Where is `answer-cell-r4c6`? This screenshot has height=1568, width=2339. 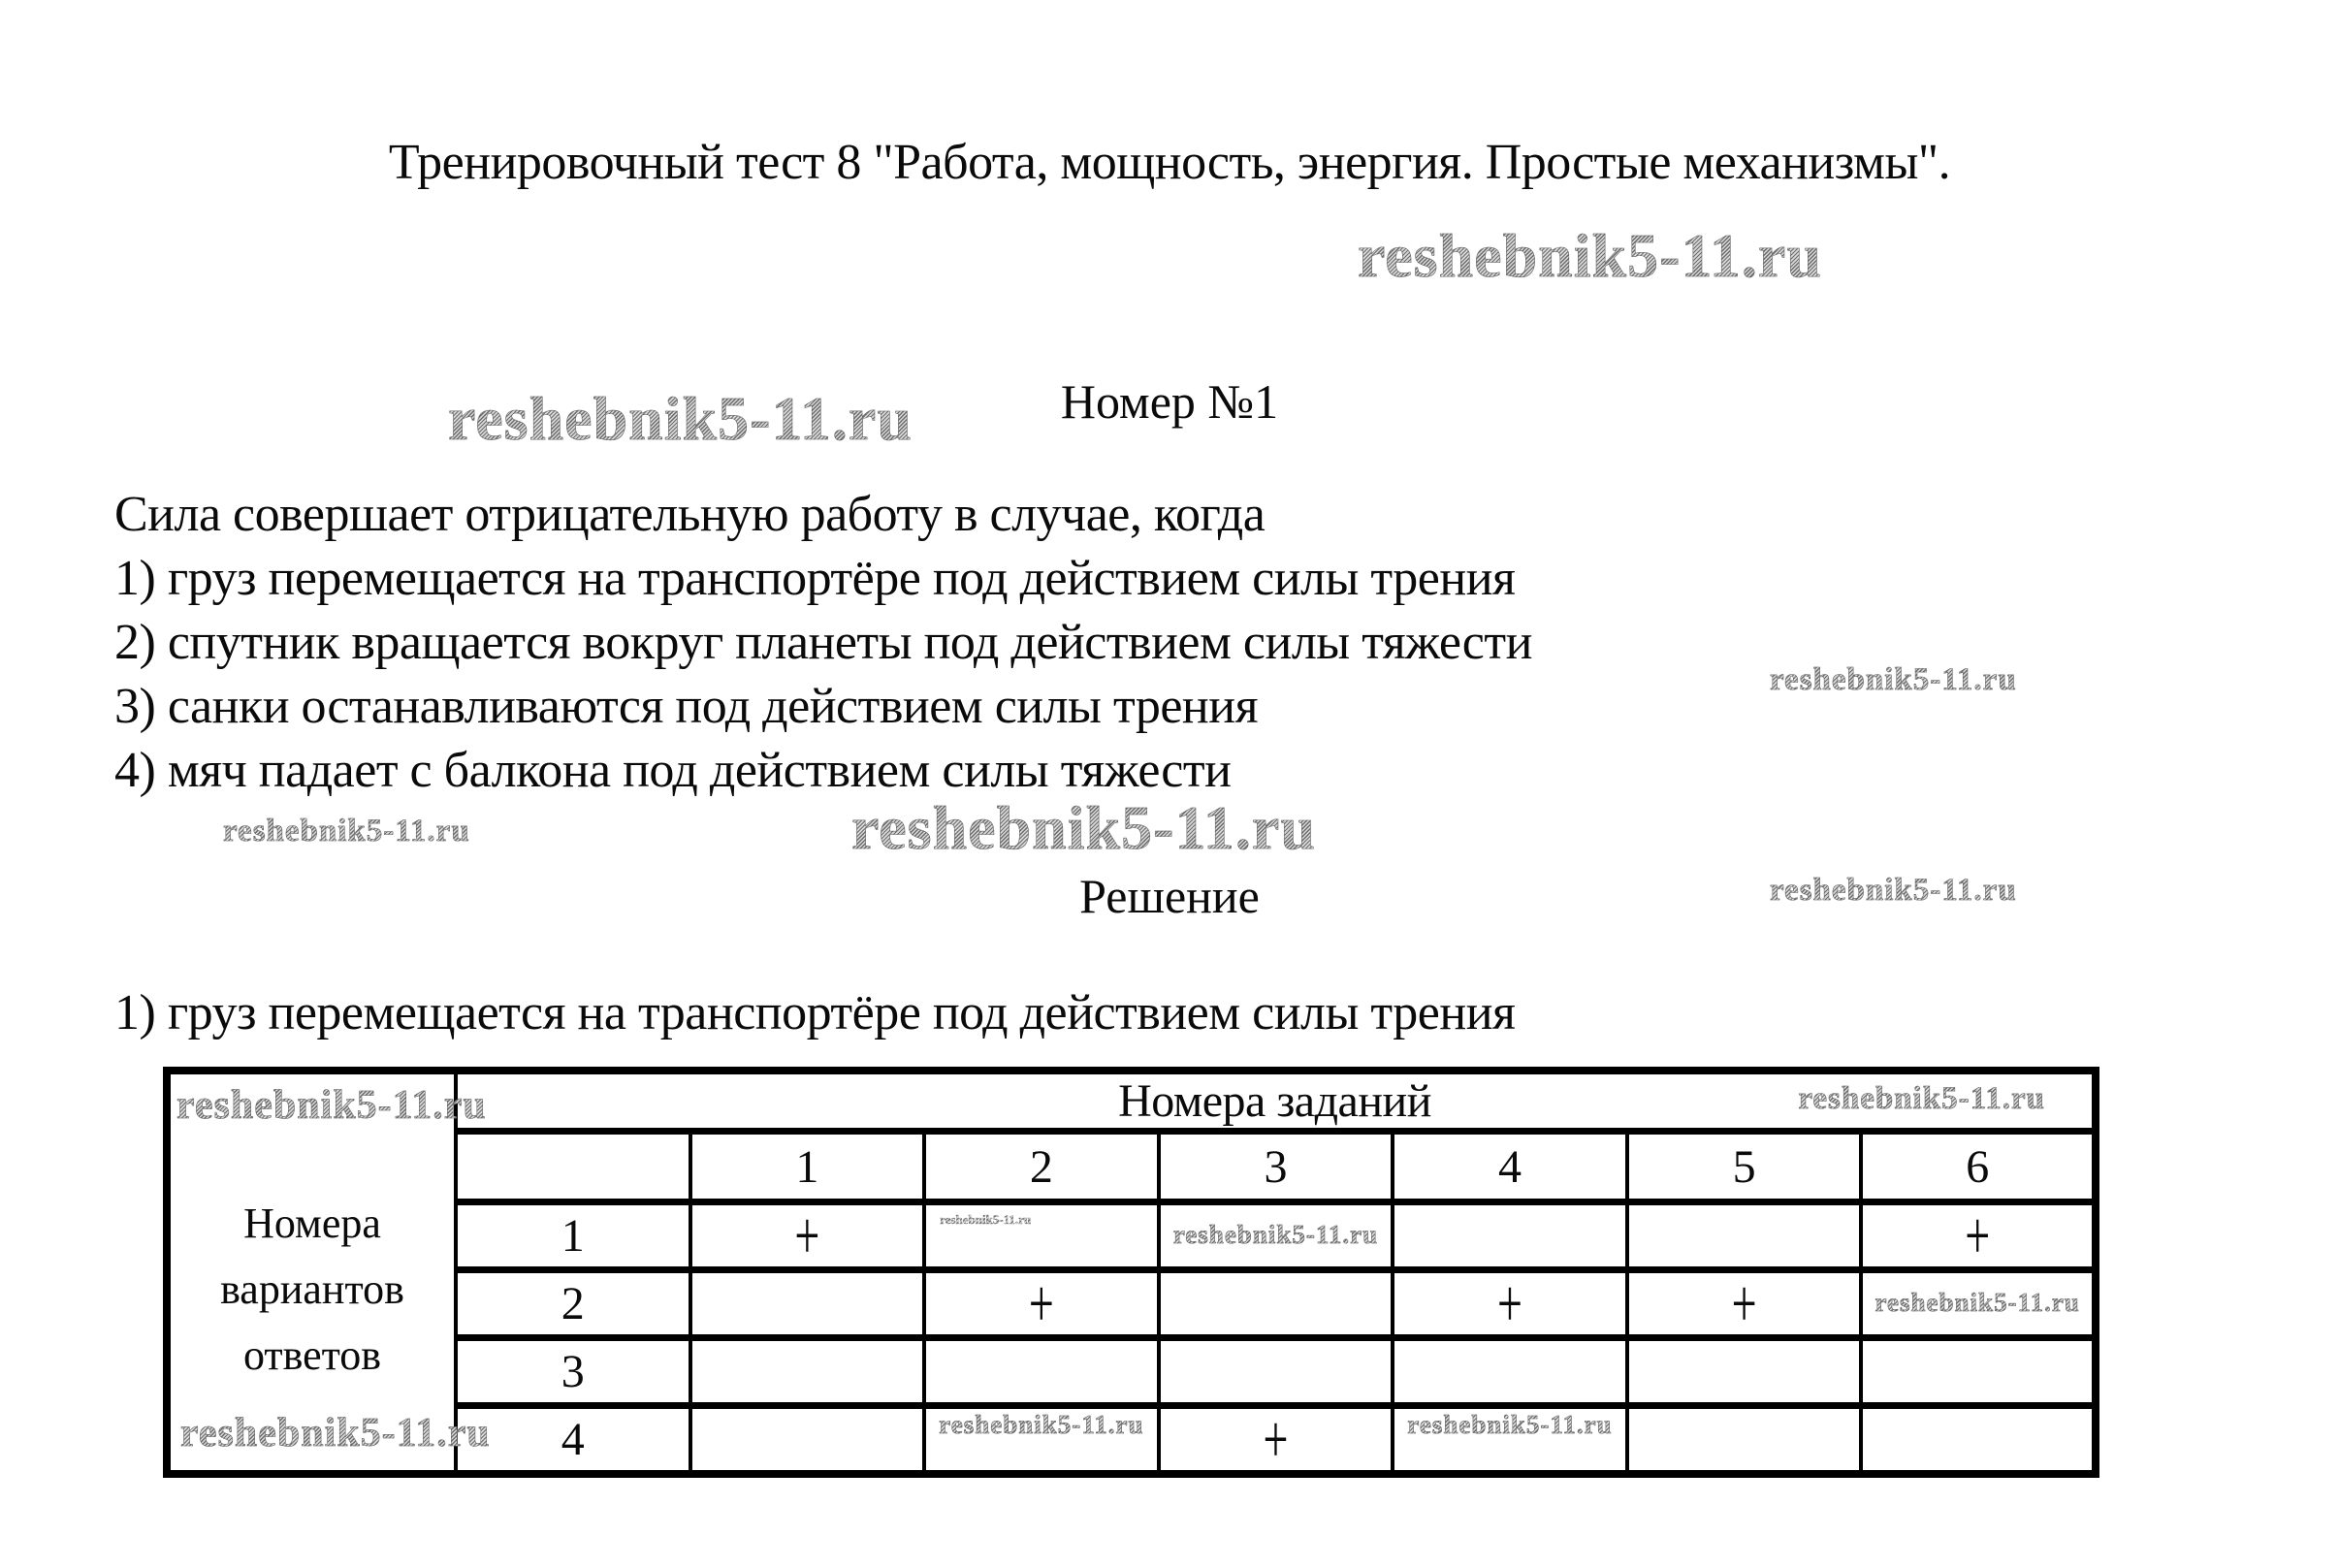
answer-cell-r4c6 is located at coordinates (1978, 1439).